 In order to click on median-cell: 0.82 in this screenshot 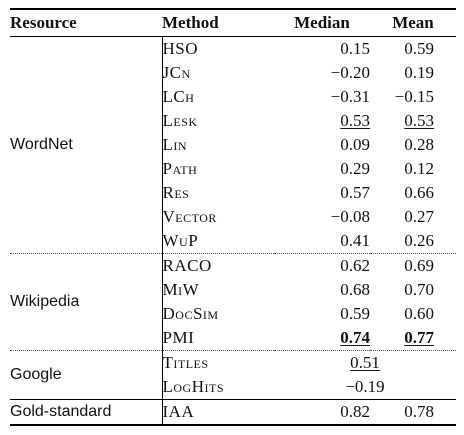, I will do `click(322, 412)`.